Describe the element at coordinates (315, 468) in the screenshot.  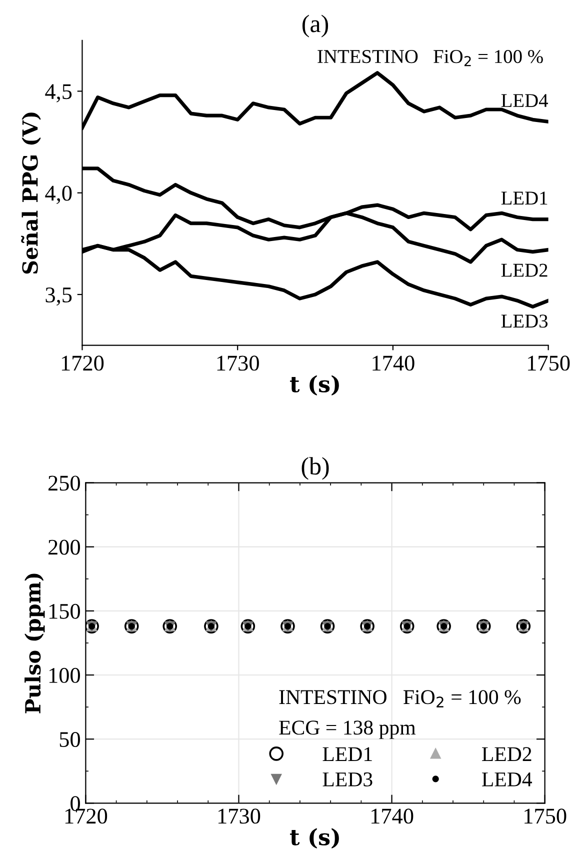
I see `chart-title: (b)` at that location.